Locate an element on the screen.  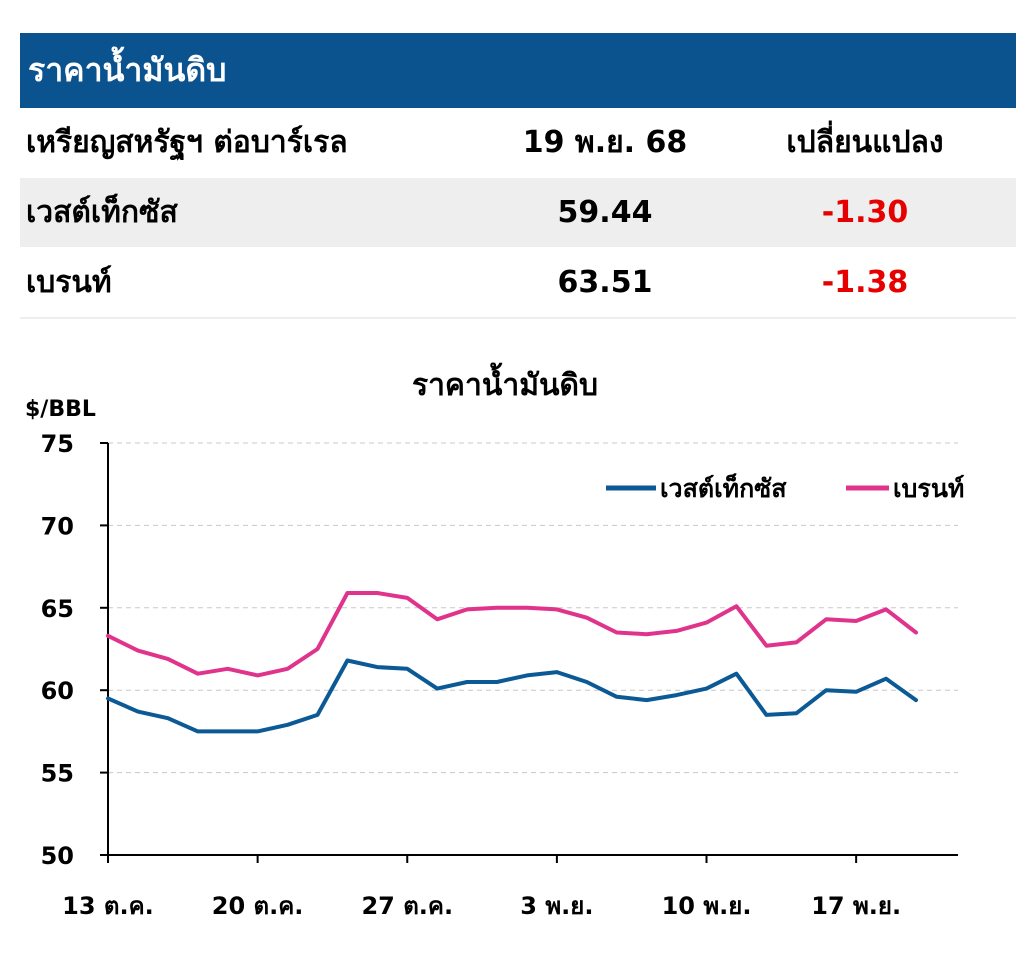
row-name: เบรนท์ is located at coordinates (69, 282).